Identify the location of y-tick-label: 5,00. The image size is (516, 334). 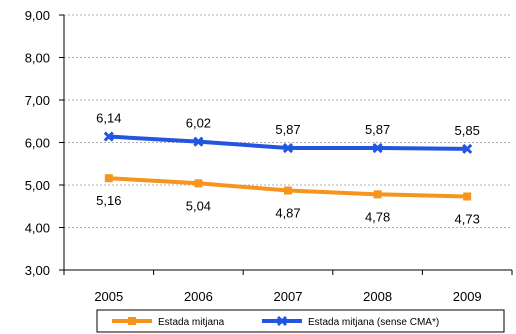
(37, 185).